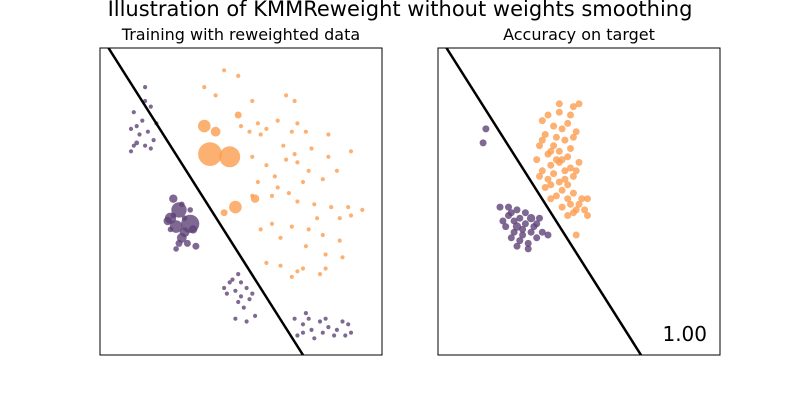 This screenshot has height=400, width=800. Describe the element at coordinates (684, 334) in the screenshot. I see `accuracy-score-label: 1.00` at that location.